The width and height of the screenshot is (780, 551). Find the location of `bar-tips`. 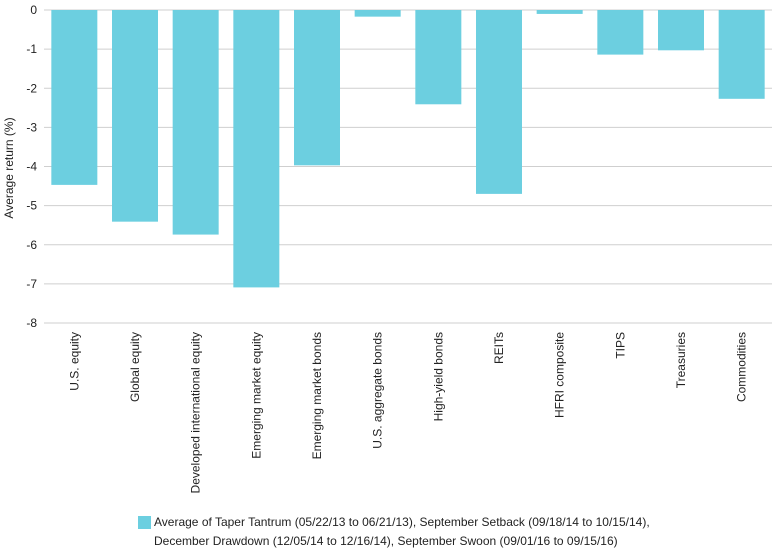

bar-tips is located at coordinates (620, 32).